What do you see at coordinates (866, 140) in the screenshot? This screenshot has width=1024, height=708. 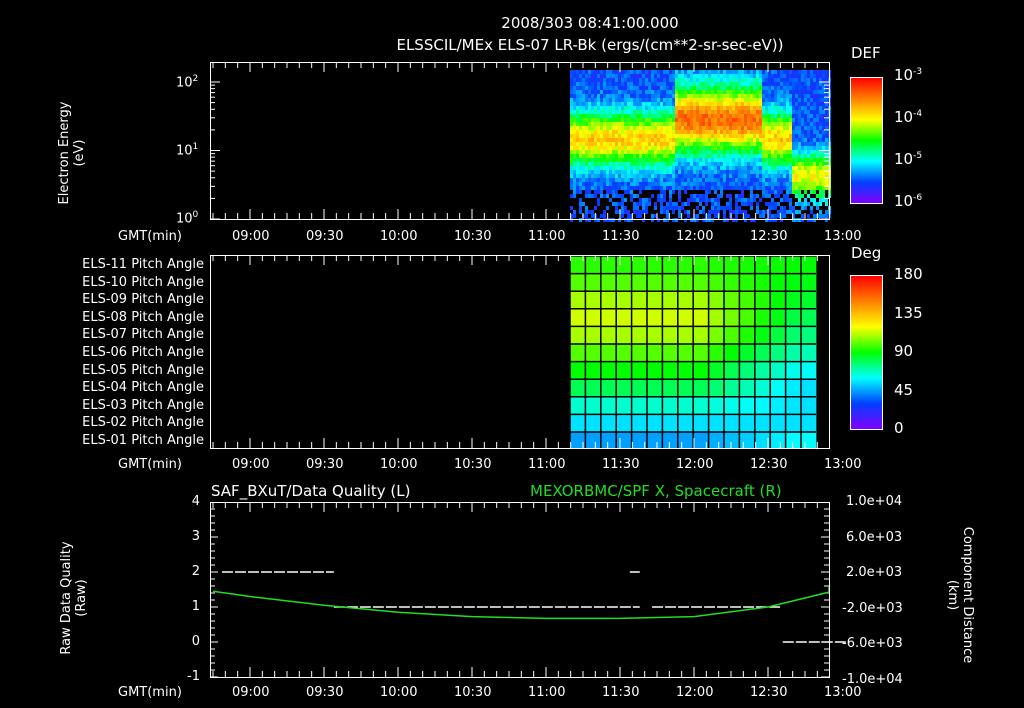 I see `def-colorbar` at bounding box center [866, 140].